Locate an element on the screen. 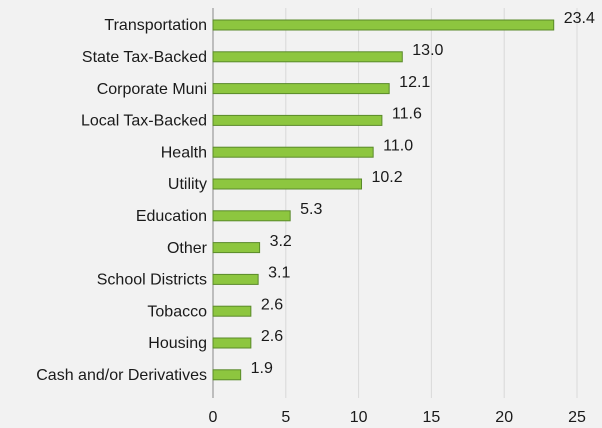 The width and height of the screenshot is (602, 428). x-tick-label: 10 is located at coordinates (359, 417).